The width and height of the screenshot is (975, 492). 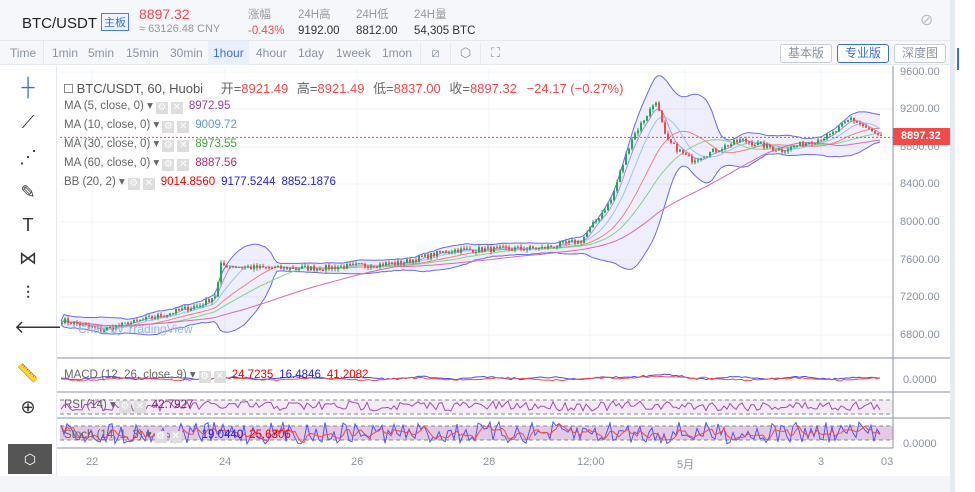 I want to click on pattern-icon: ⋈, so click(x=28, y=258).